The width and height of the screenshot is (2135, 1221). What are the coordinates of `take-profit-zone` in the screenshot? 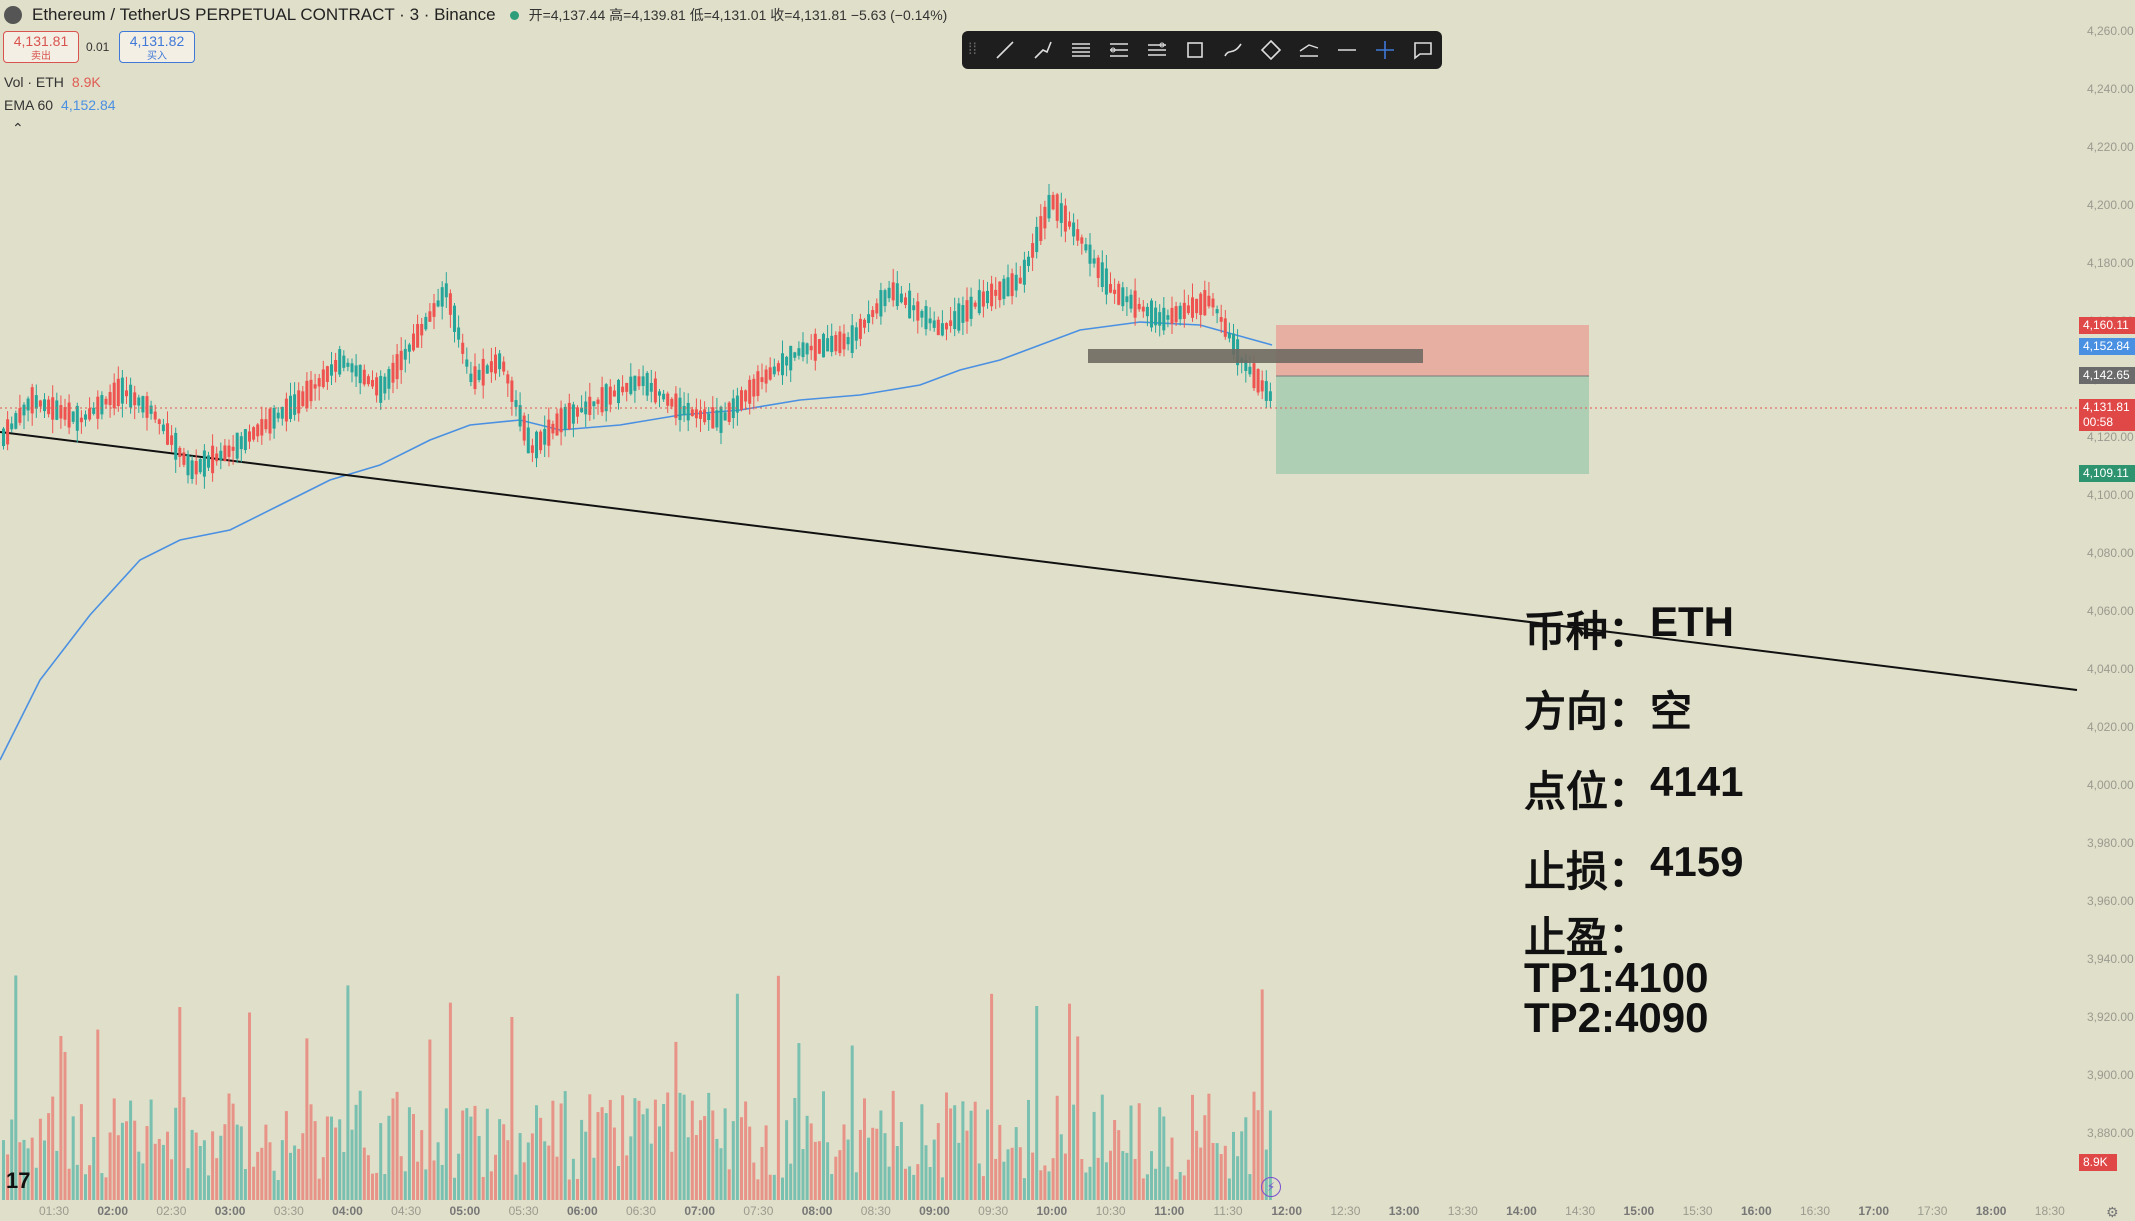 It's located at (1432, 425).